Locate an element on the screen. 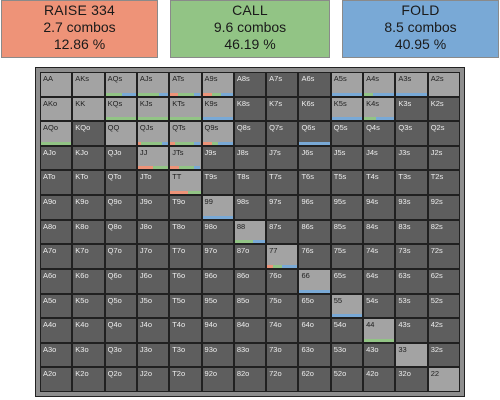 This screenshot has width=500, height=400. hand-cell-85o: 85o is located at coordinates (250, 306).